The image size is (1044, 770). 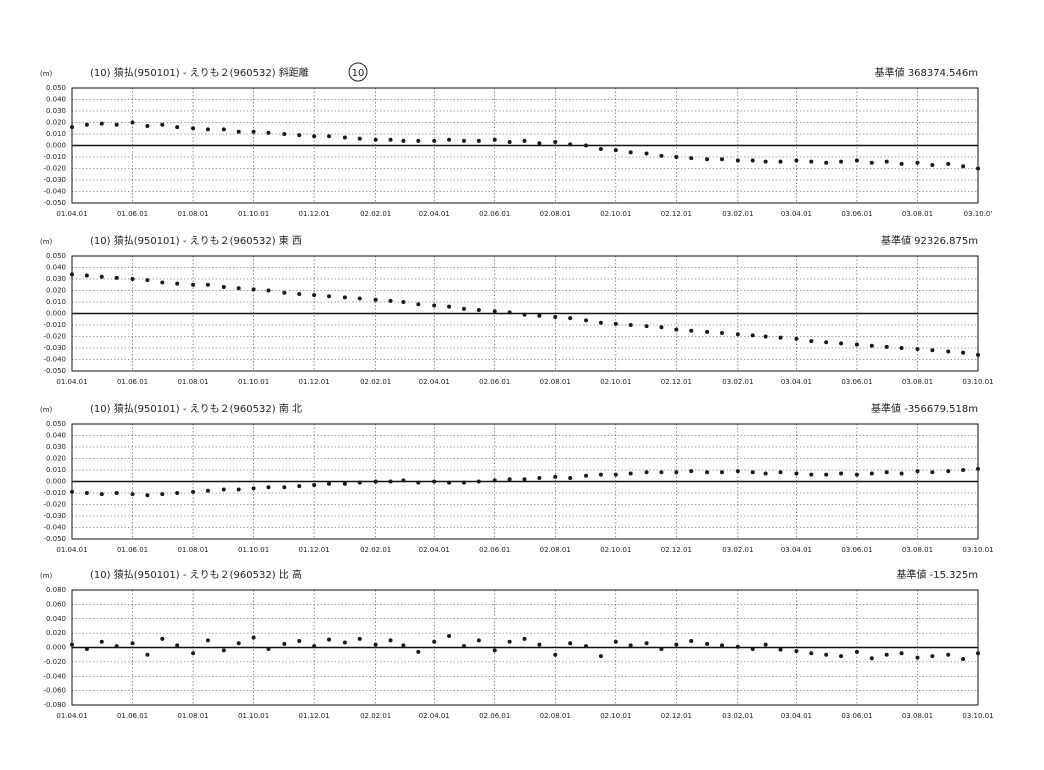 What do you see at coordinates (434, 716) in the screenshot?
I see `x-tick-label: 02.04.01` at bounding box center [434, 716].